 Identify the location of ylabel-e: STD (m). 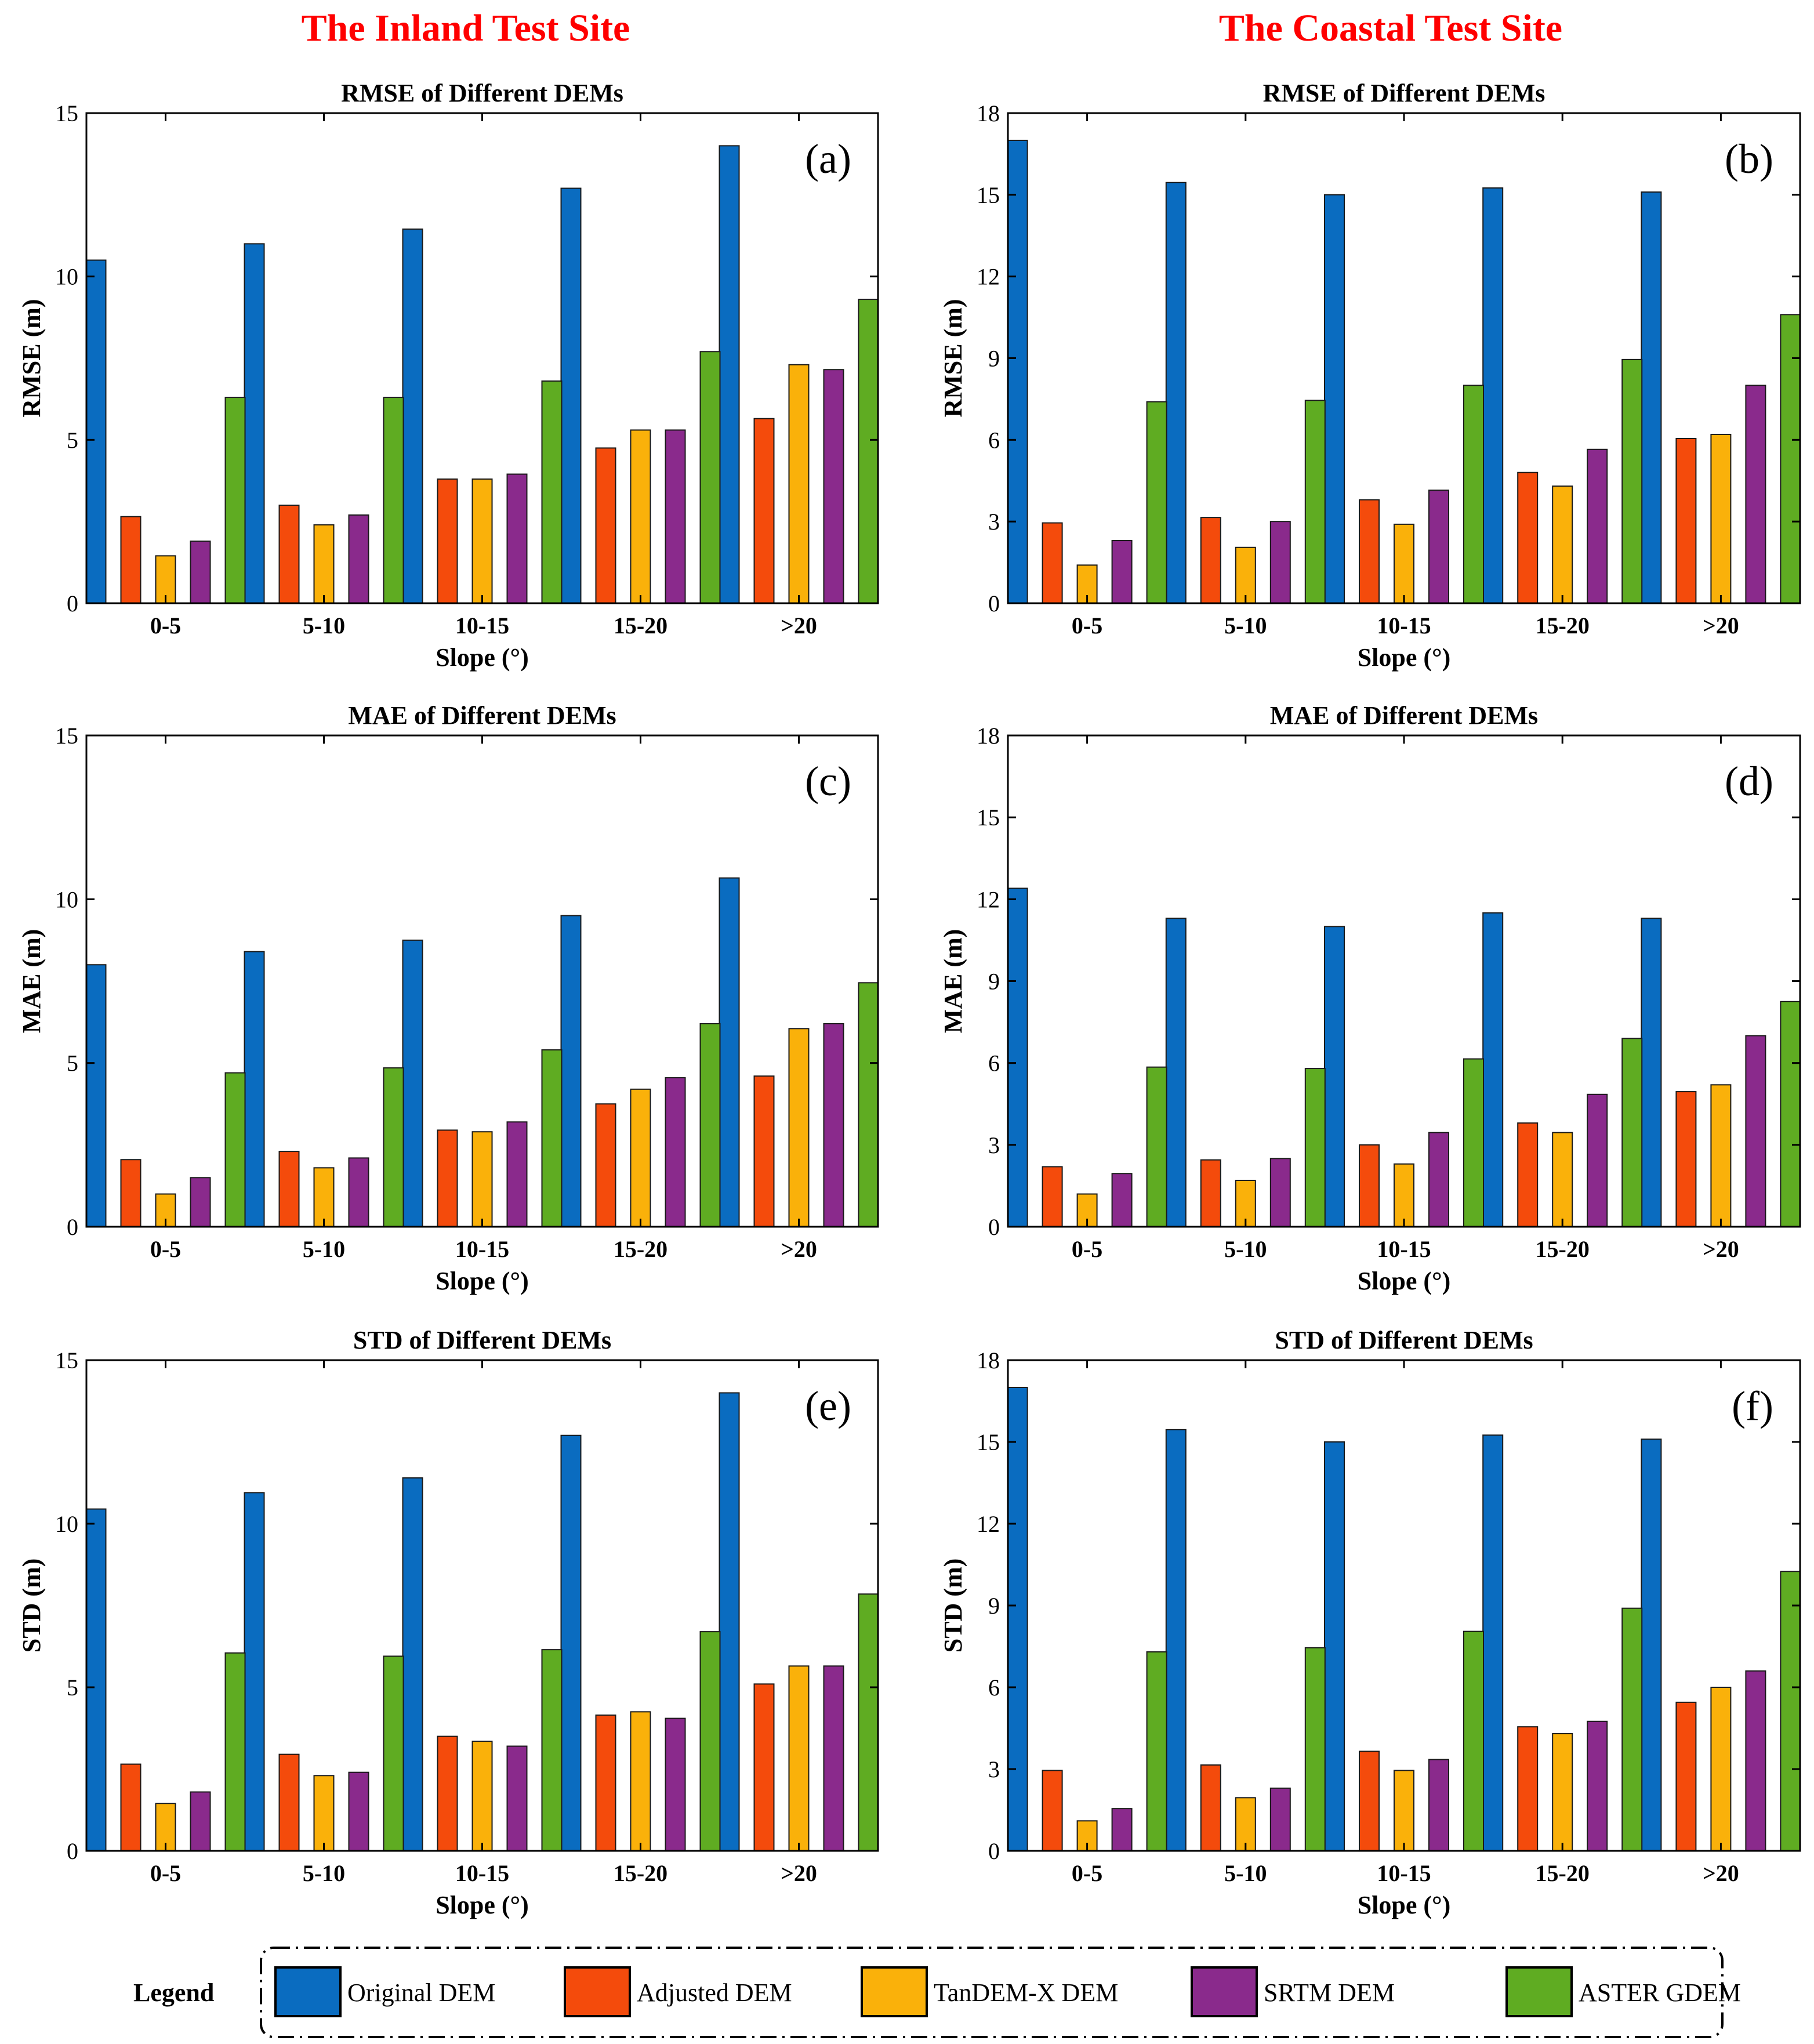
(31, 1606).